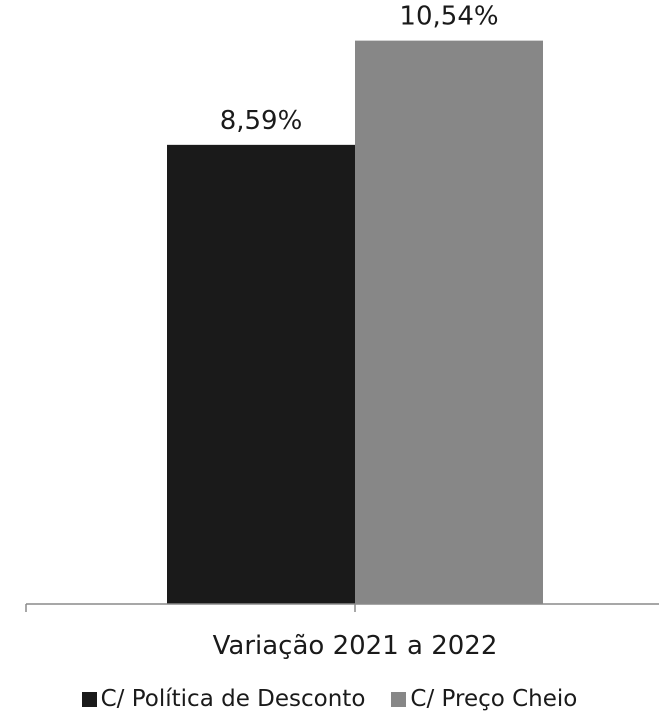 The image size is (659, 714). What do you see at coordinates (261, 121) in the screenshot?
I see `data-label-discount: 8,59%` at bounding box center [261, 121].